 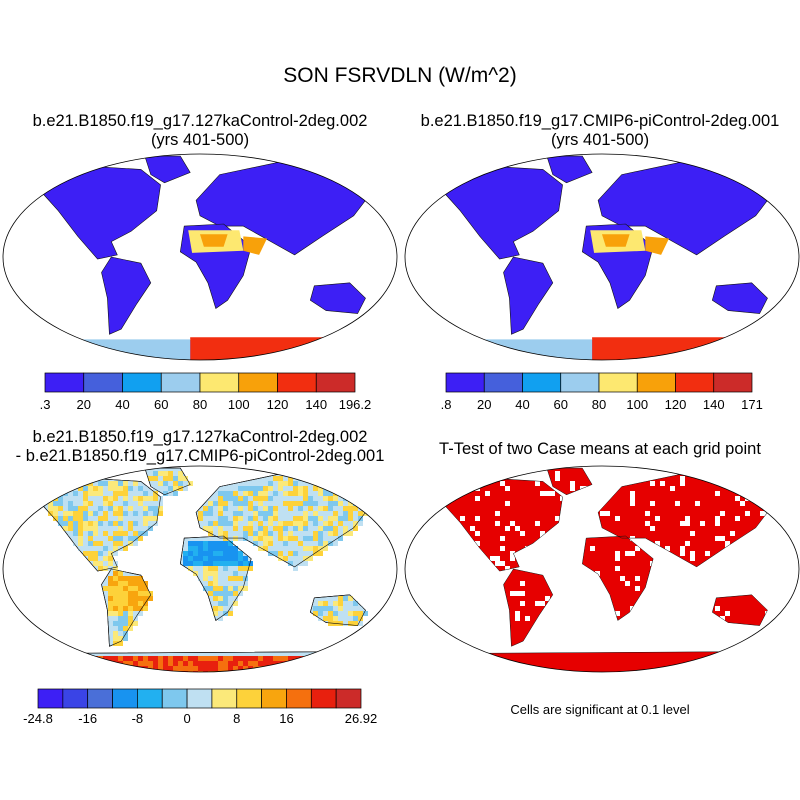 What do you see at coordinates (337, 610) in the screenshot?
I see `diff-coast-australia` at bounding box center [337, 610].